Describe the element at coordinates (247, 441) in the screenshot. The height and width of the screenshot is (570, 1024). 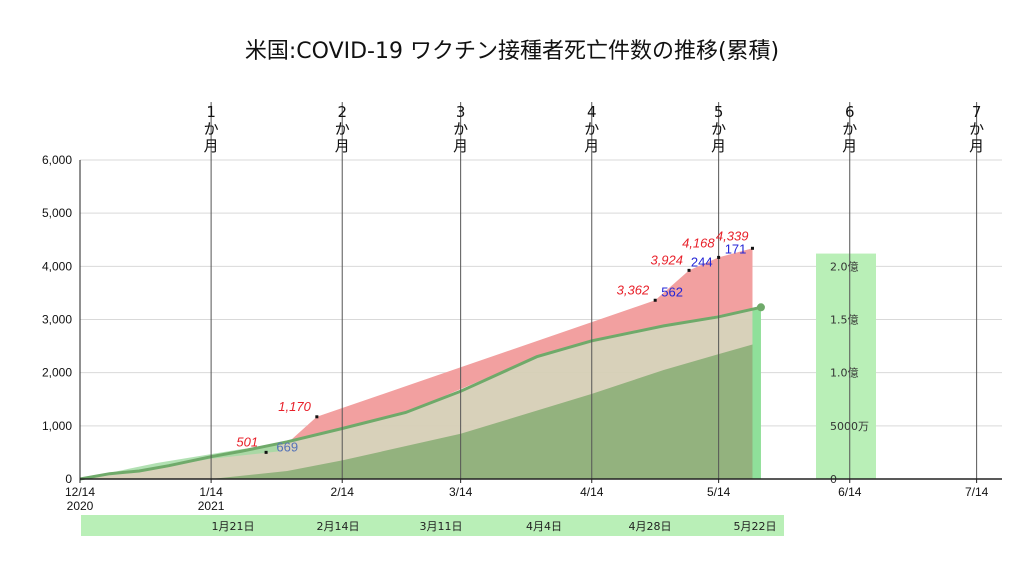
I see `death-count-label: 501` at that location.